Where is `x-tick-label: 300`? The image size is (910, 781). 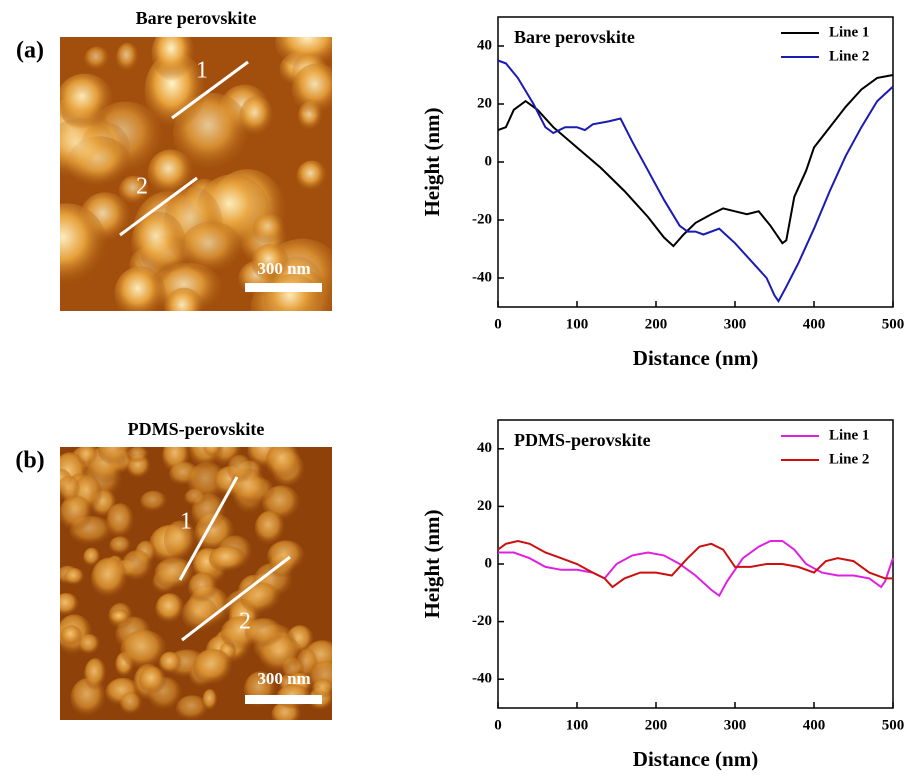 x-tick-label: 300 is located at coordinates (735, 324).